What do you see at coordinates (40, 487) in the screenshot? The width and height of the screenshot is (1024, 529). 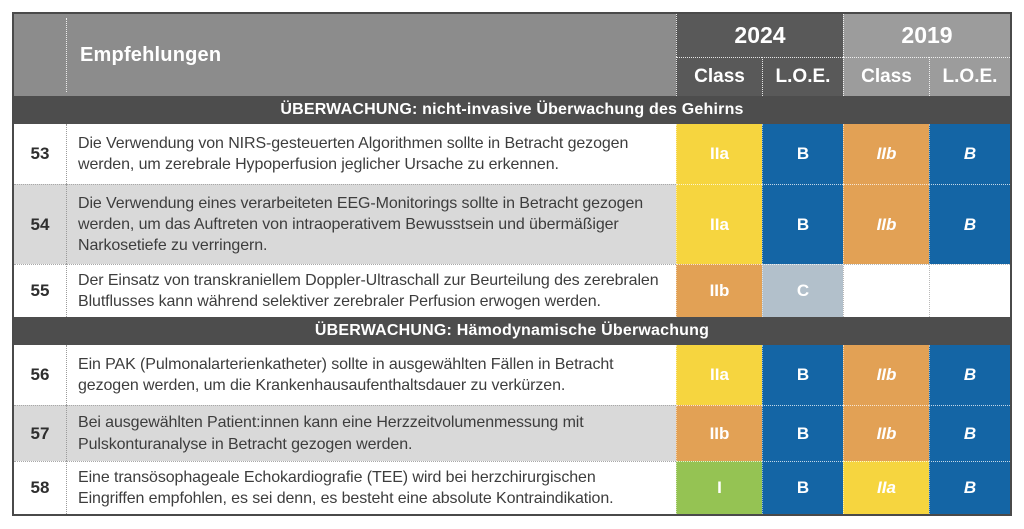 I see `row-number: 58` at bounding box center [40, 487].